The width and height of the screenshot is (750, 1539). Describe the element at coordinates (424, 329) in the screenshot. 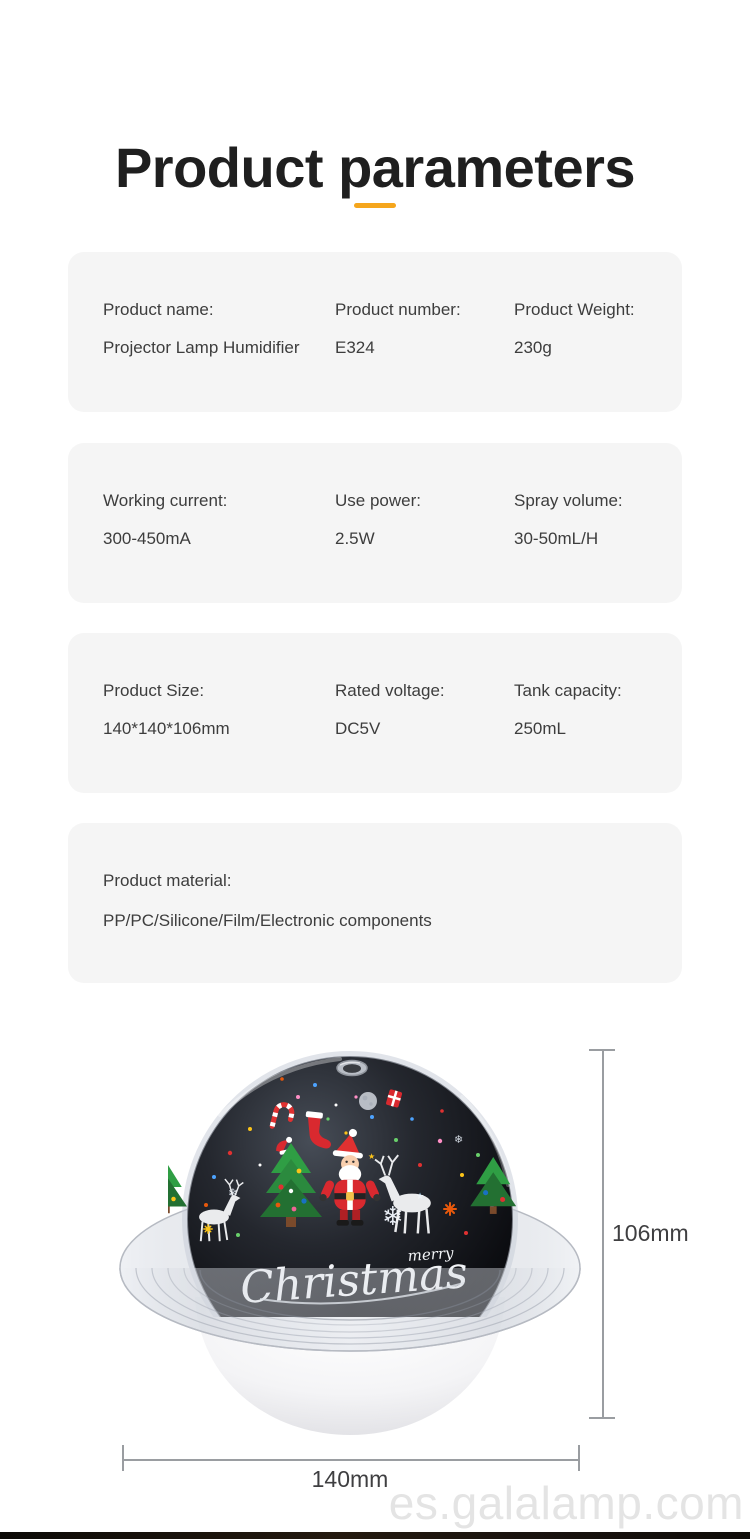

I see `spec-field: Product number: E324` at that location.